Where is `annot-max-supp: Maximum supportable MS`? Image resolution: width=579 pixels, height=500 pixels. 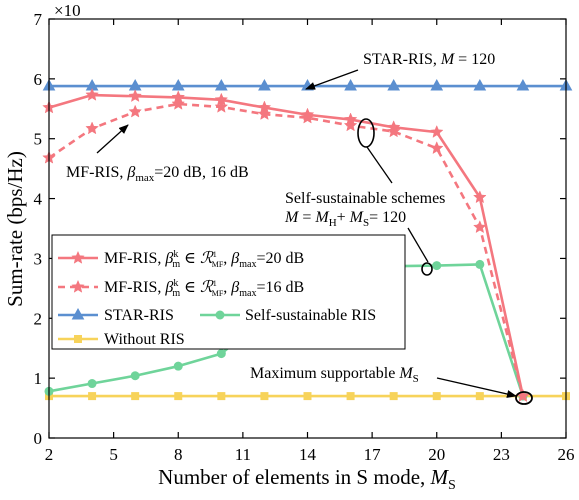 annot-max-supp: Maximum supportable MS is located at coordinates (334, 375).